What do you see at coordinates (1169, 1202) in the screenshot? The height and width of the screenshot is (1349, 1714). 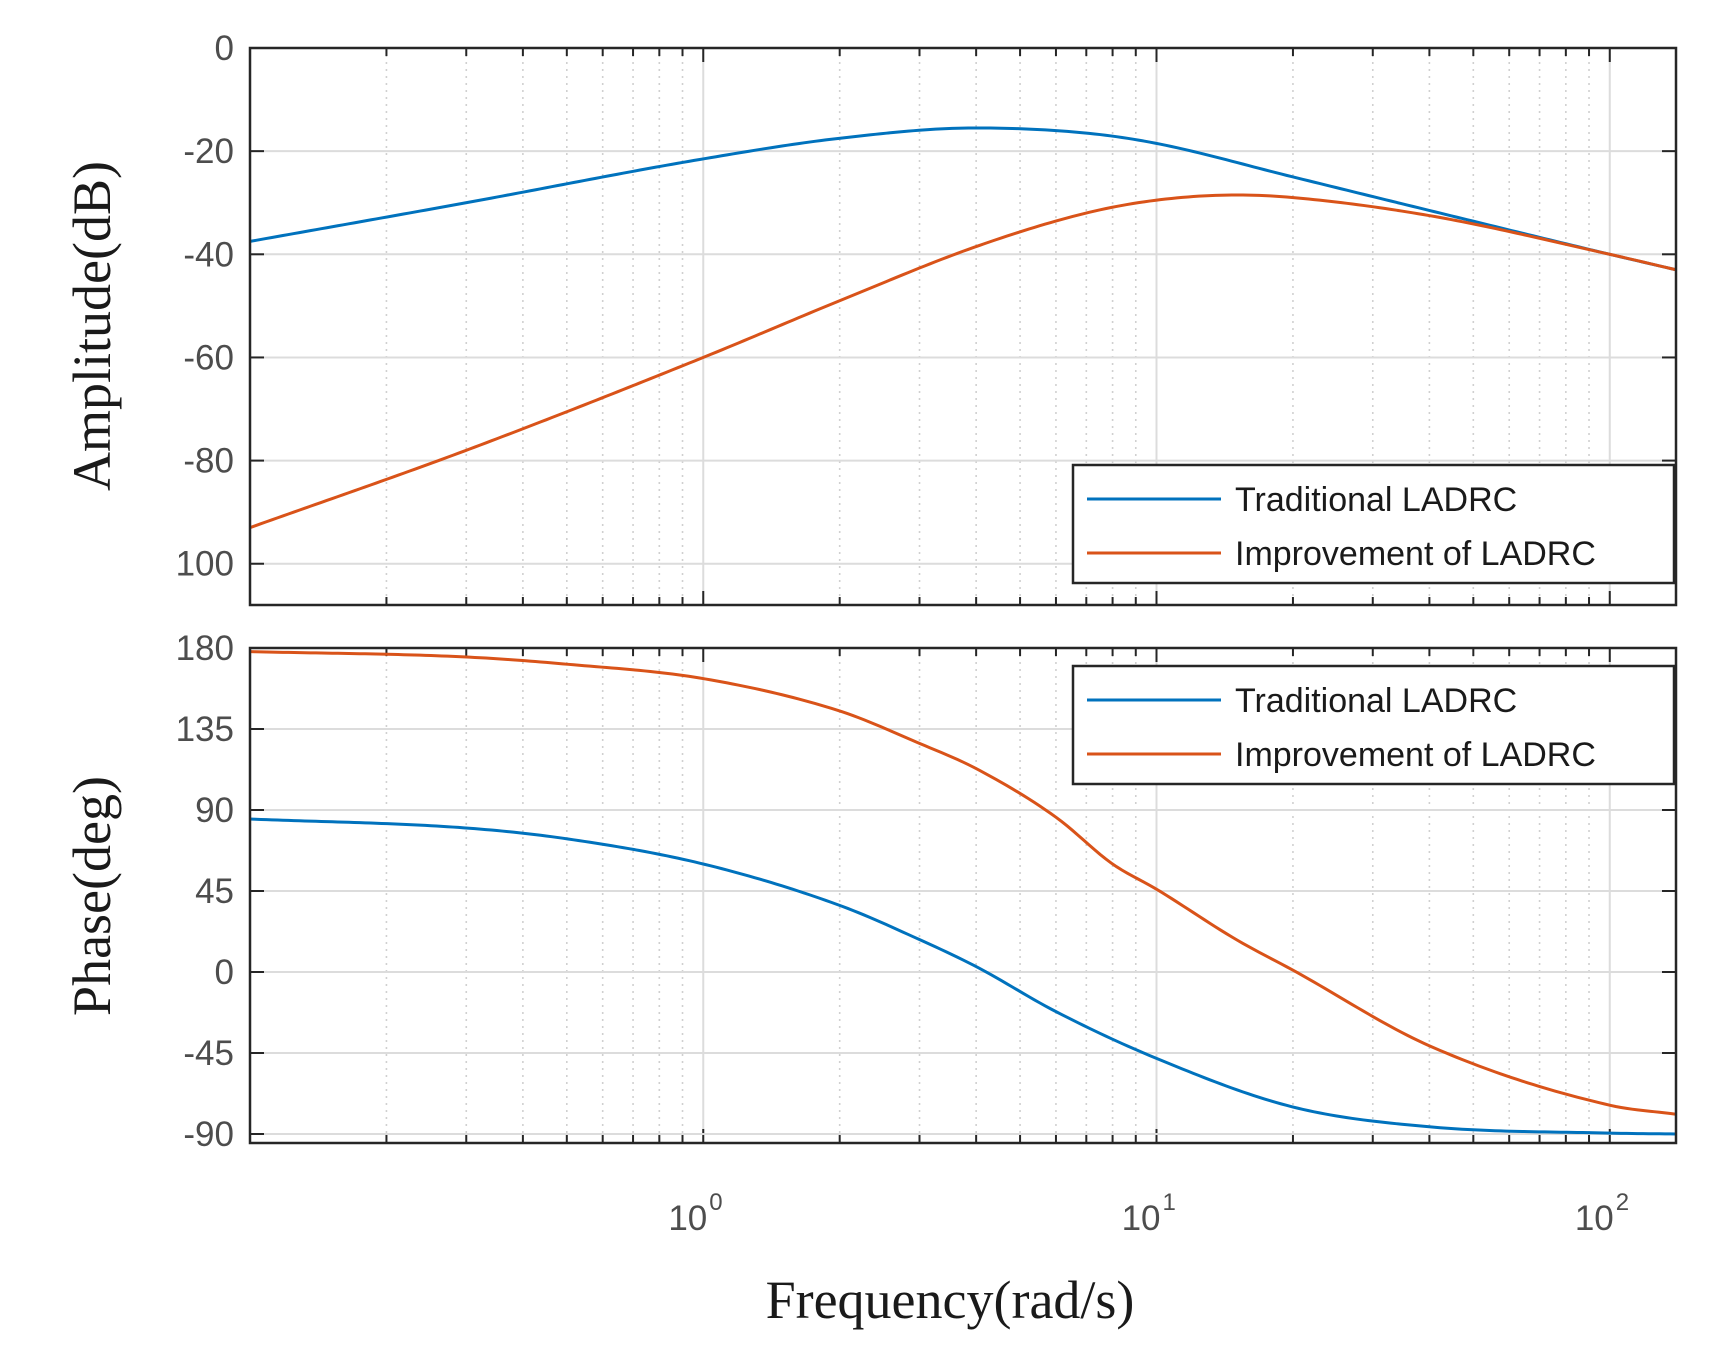 I see `x-tick-exponent: 1` at bounding box center [1169, 1202].